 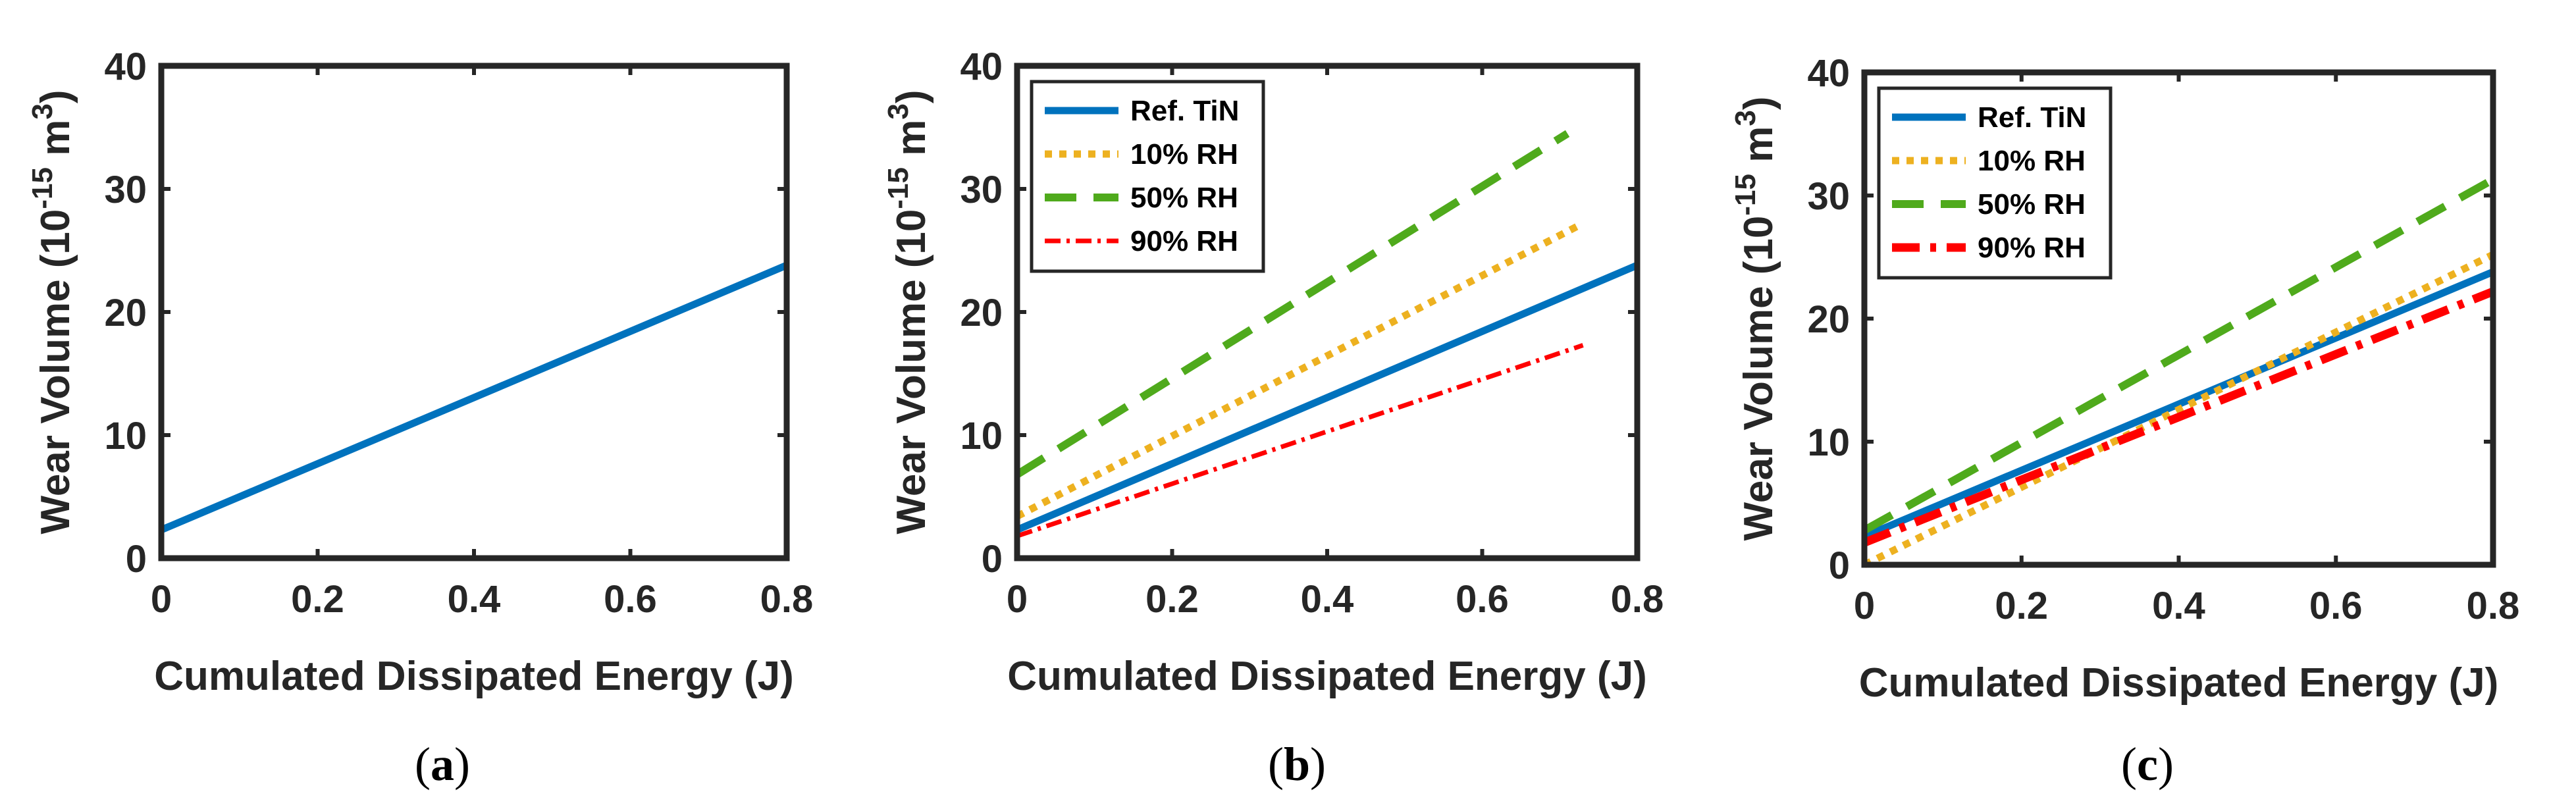 I want to click on caption-letter: b, so click(x=1297, y=764).